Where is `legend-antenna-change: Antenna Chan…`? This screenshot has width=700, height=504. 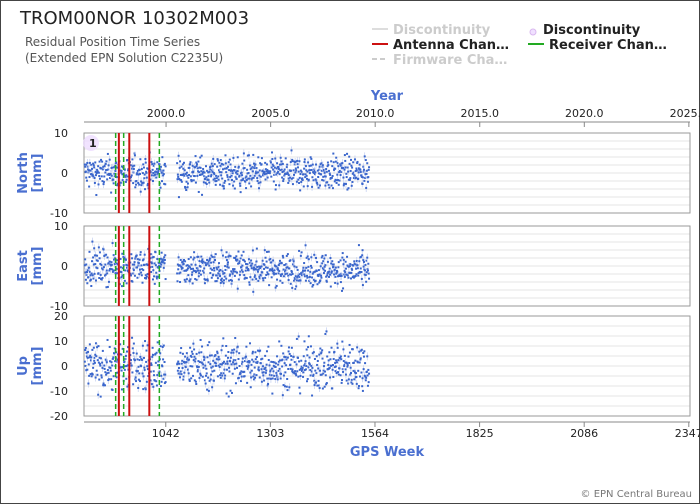 legend-antenna-change: Antenna Chan… is located at coordinates (440, 46).